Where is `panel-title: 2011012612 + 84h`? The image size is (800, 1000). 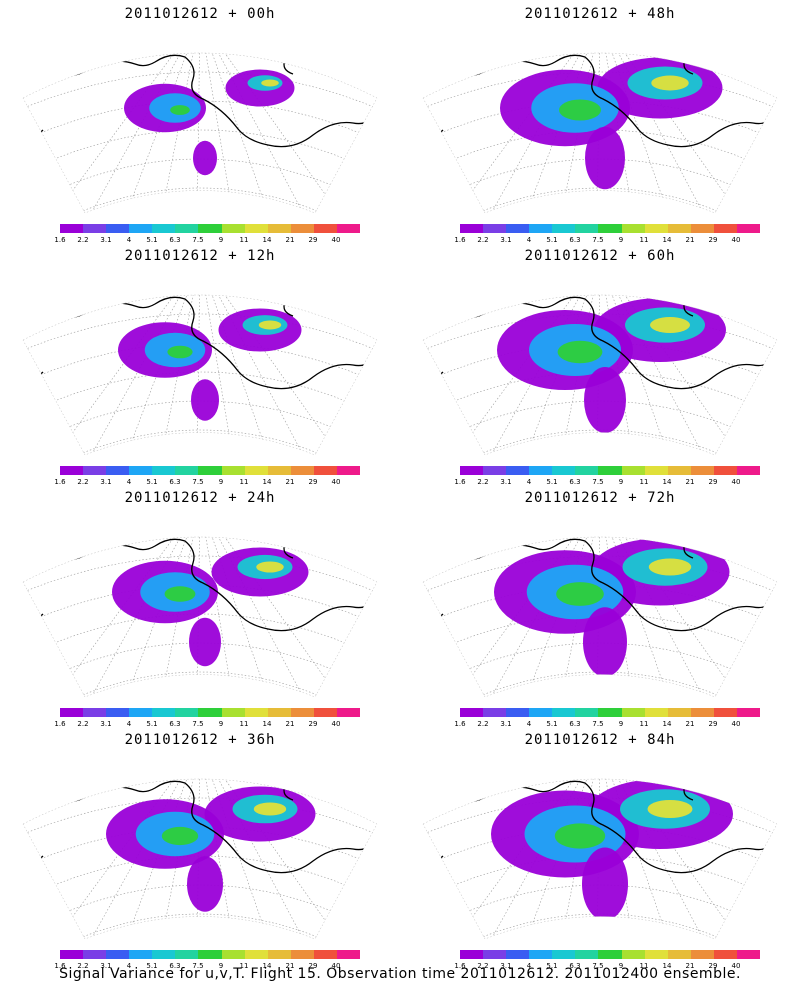 panel-title: 2011012612 + 84h is located at coordinates (600, 740).